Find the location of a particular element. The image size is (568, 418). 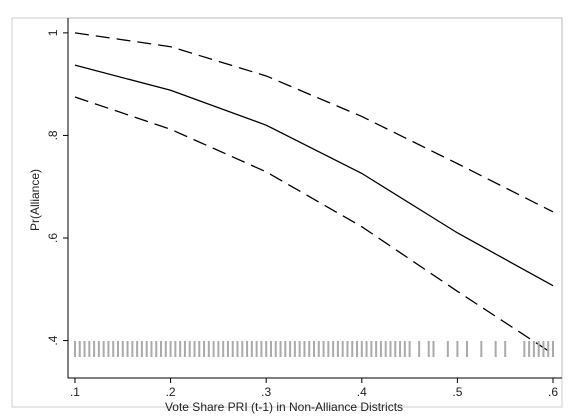

y-tick-label: .8 is located at coordinates (53, 135).